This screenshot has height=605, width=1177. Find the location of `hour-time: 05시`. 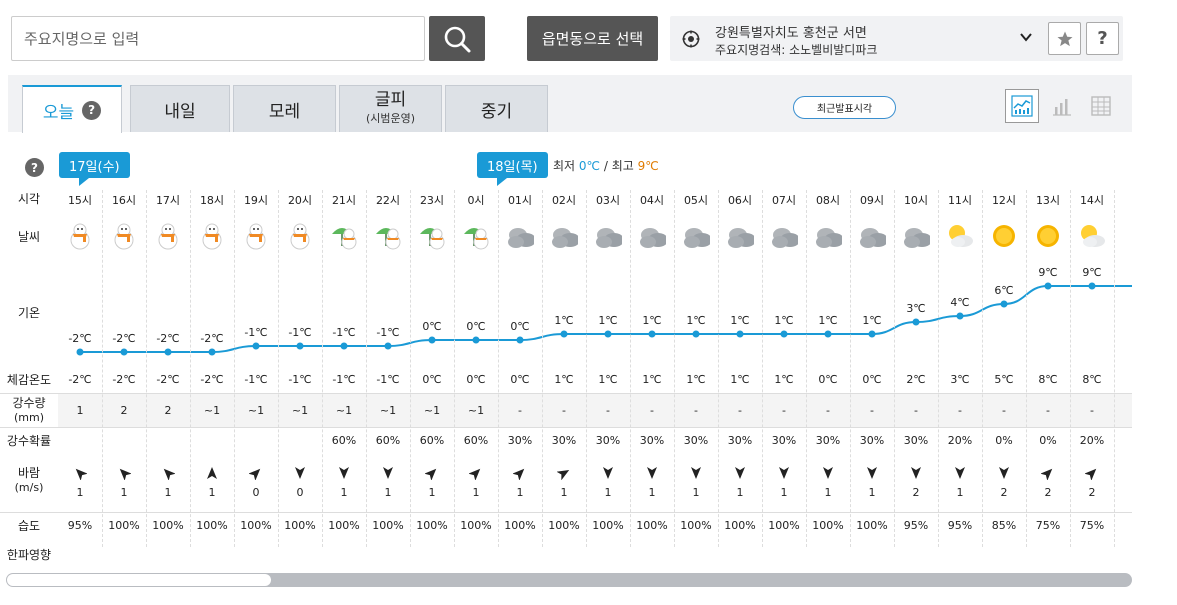

hour-time: 05시 is located at coordinates (696, 200).